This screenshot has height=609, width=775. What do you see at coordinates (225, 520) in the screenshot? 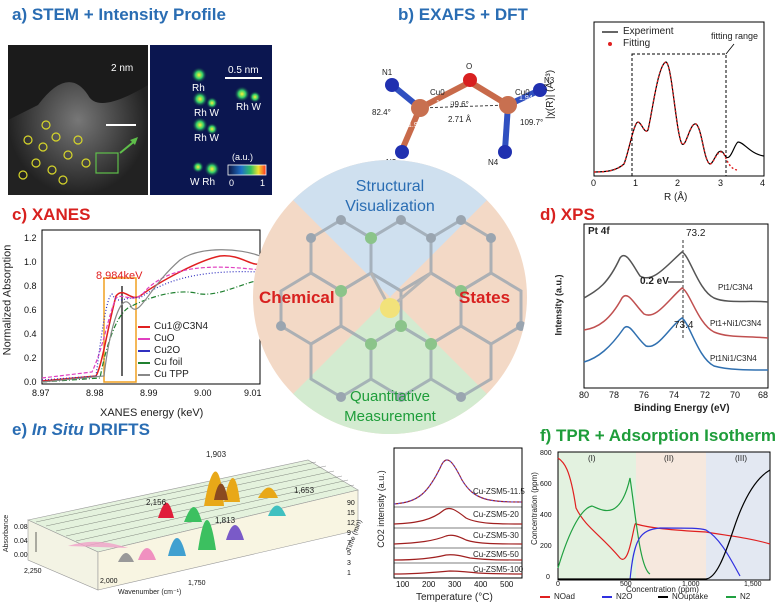
I see `drifts-peak-1813: 1,813` at bounding box center [225, 520].